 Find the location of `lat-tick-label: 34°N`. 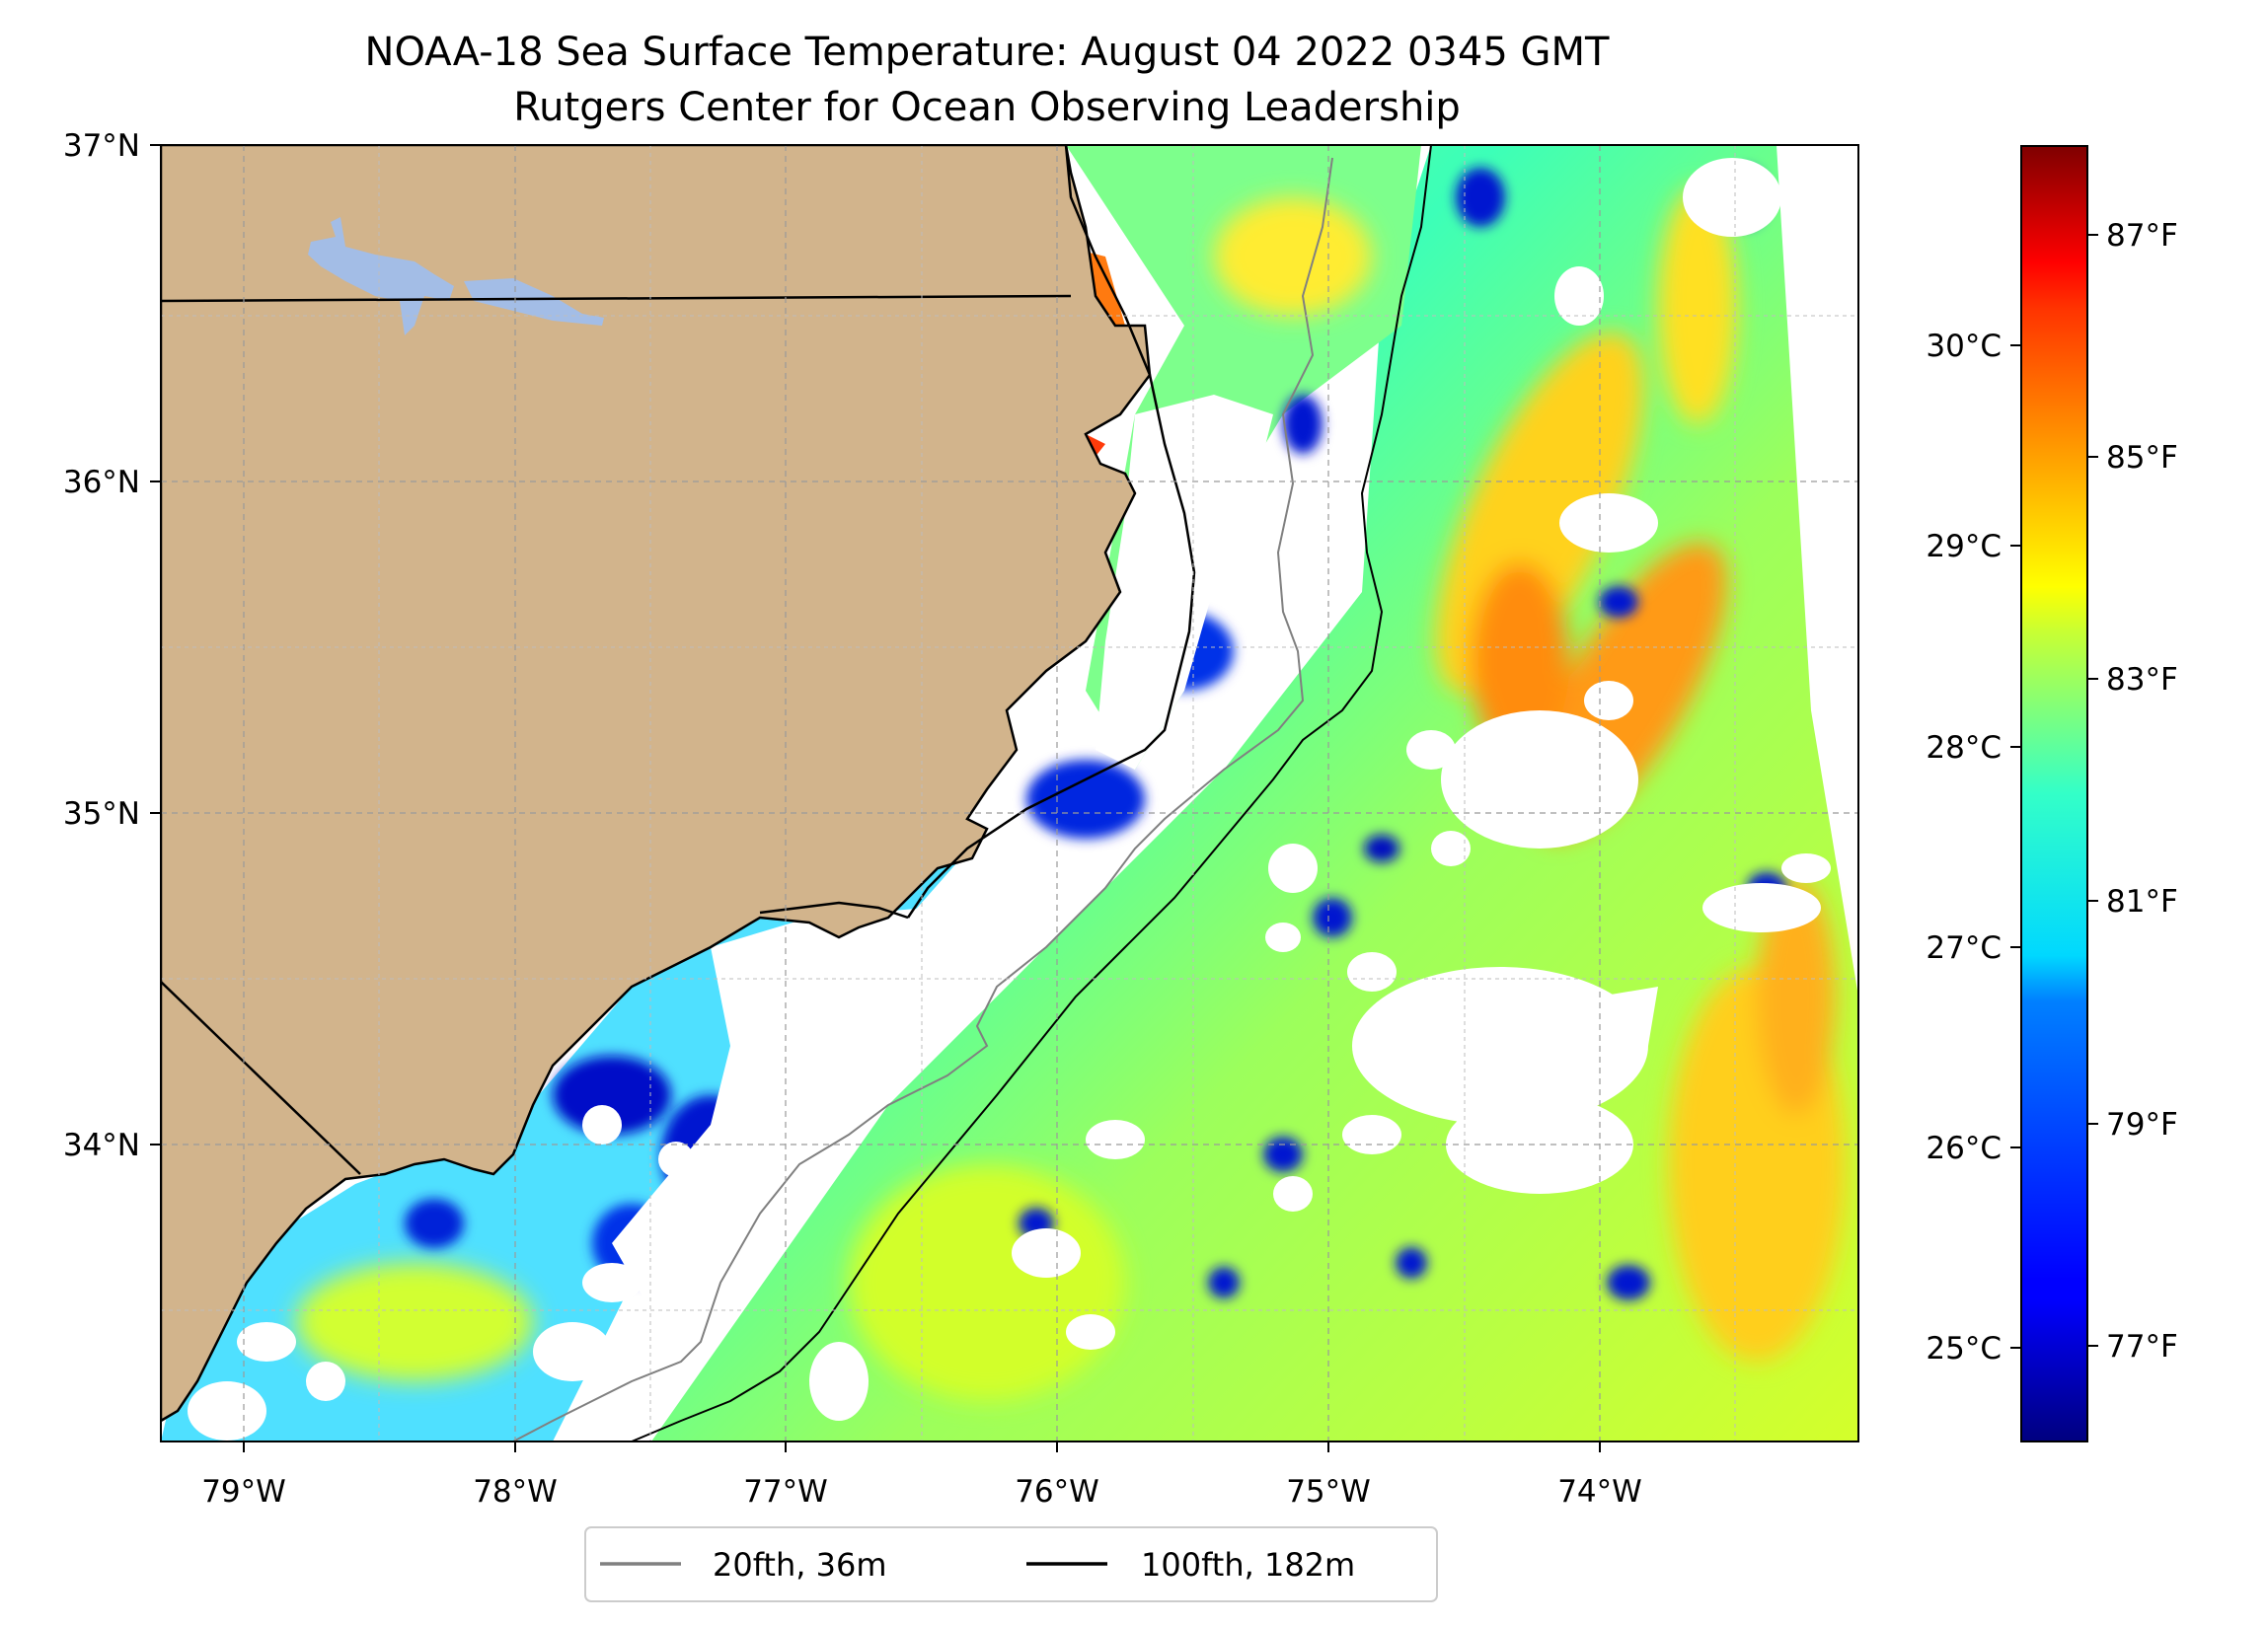

lat-tick-label: 34°N is located at coordinates (102, 1145).